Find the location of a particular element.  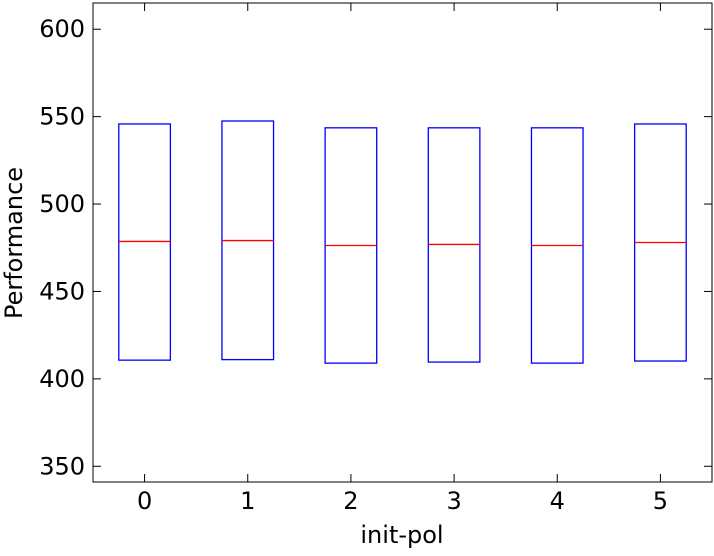

x-tick-label: 2 is located at coordinates (350, 501).